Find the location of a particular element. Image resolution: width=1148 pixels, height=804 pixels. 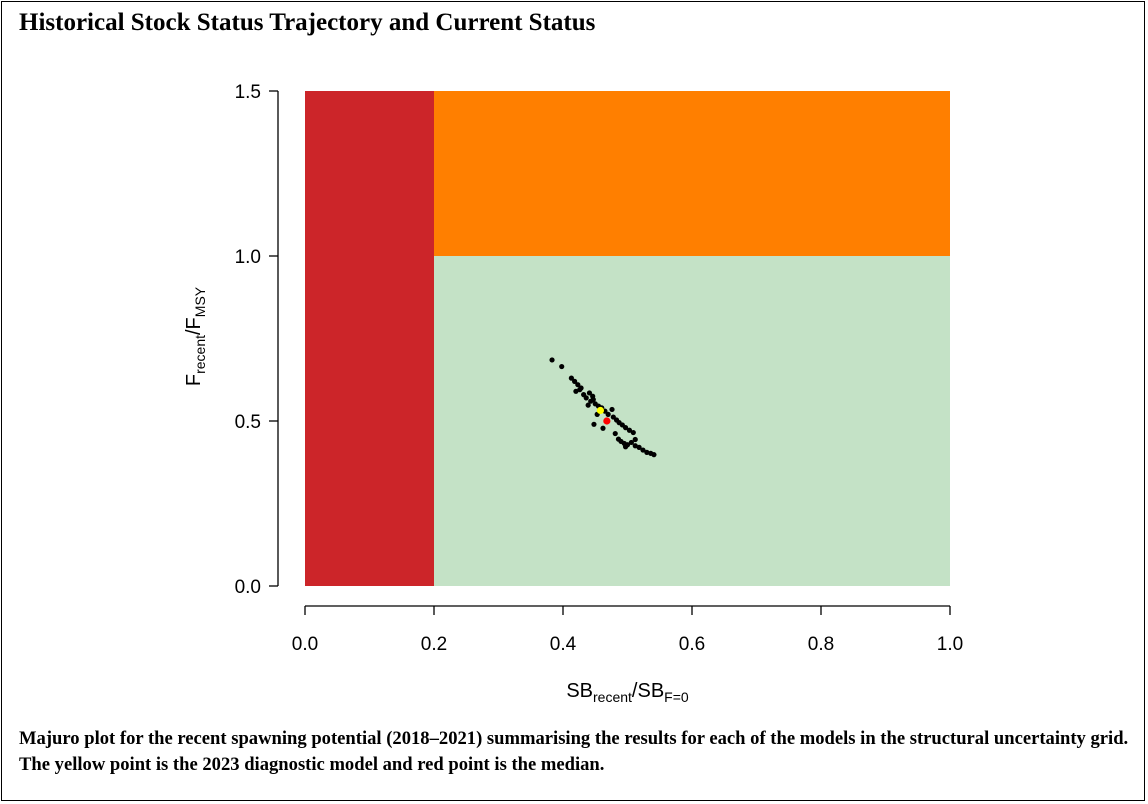

y-tick-label-3: 1.5 is located at coordinates (248, 92).